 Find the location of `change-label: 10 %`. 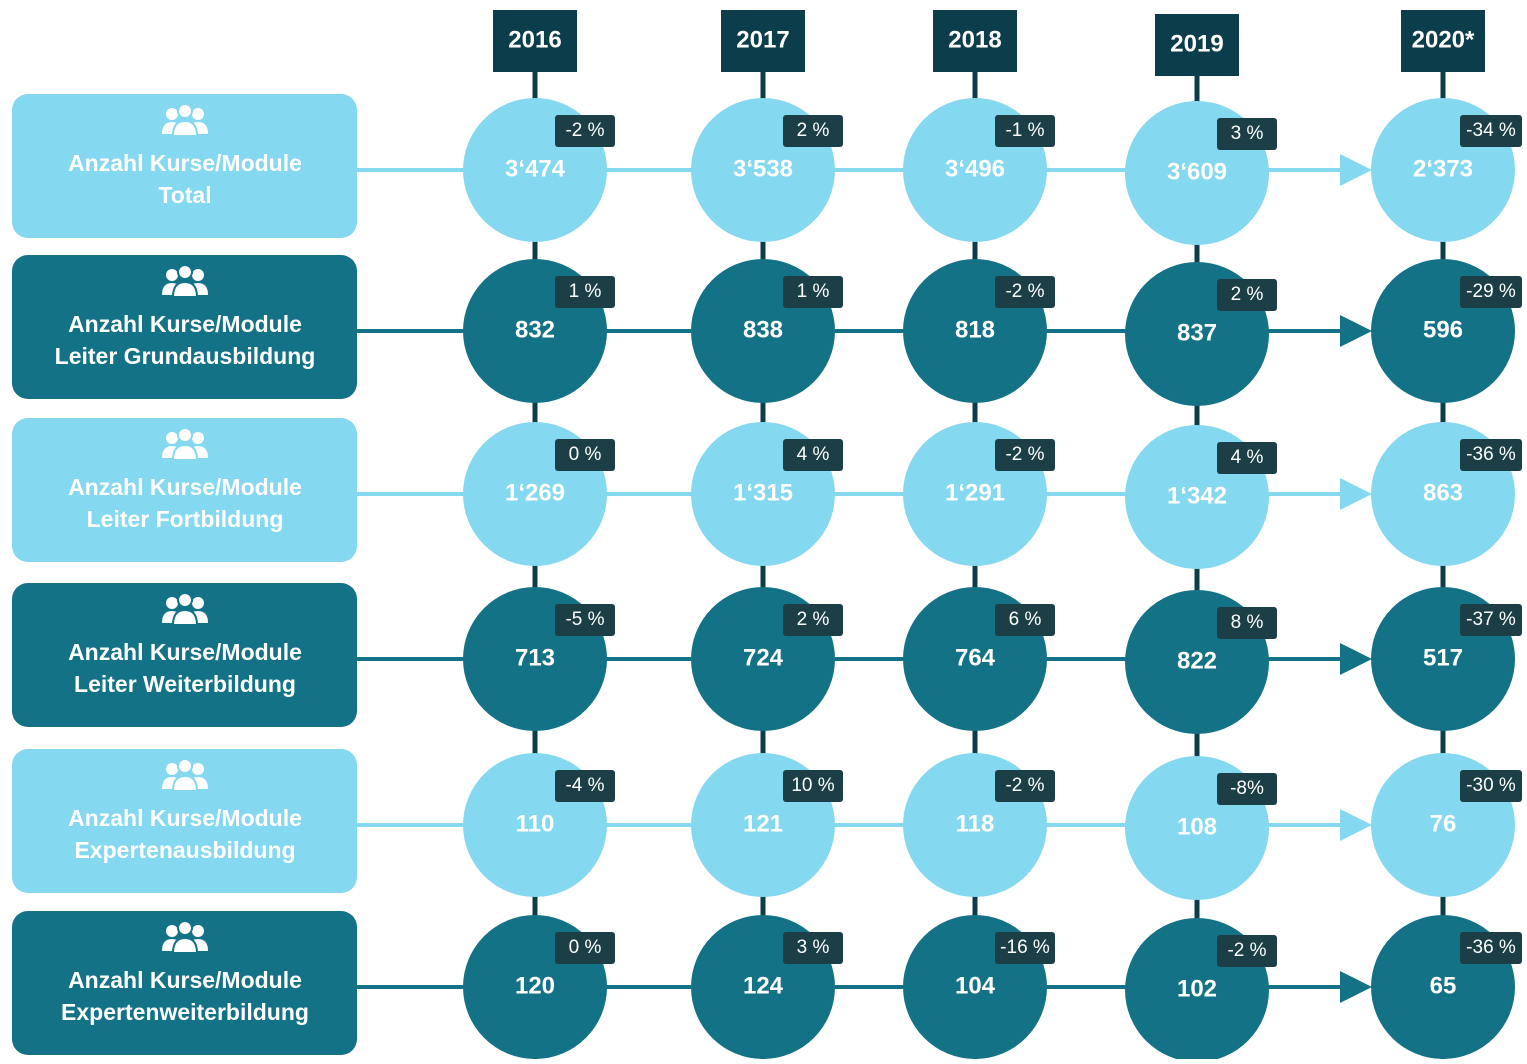

change-label: 10 % is located at coordinates (812, 785).